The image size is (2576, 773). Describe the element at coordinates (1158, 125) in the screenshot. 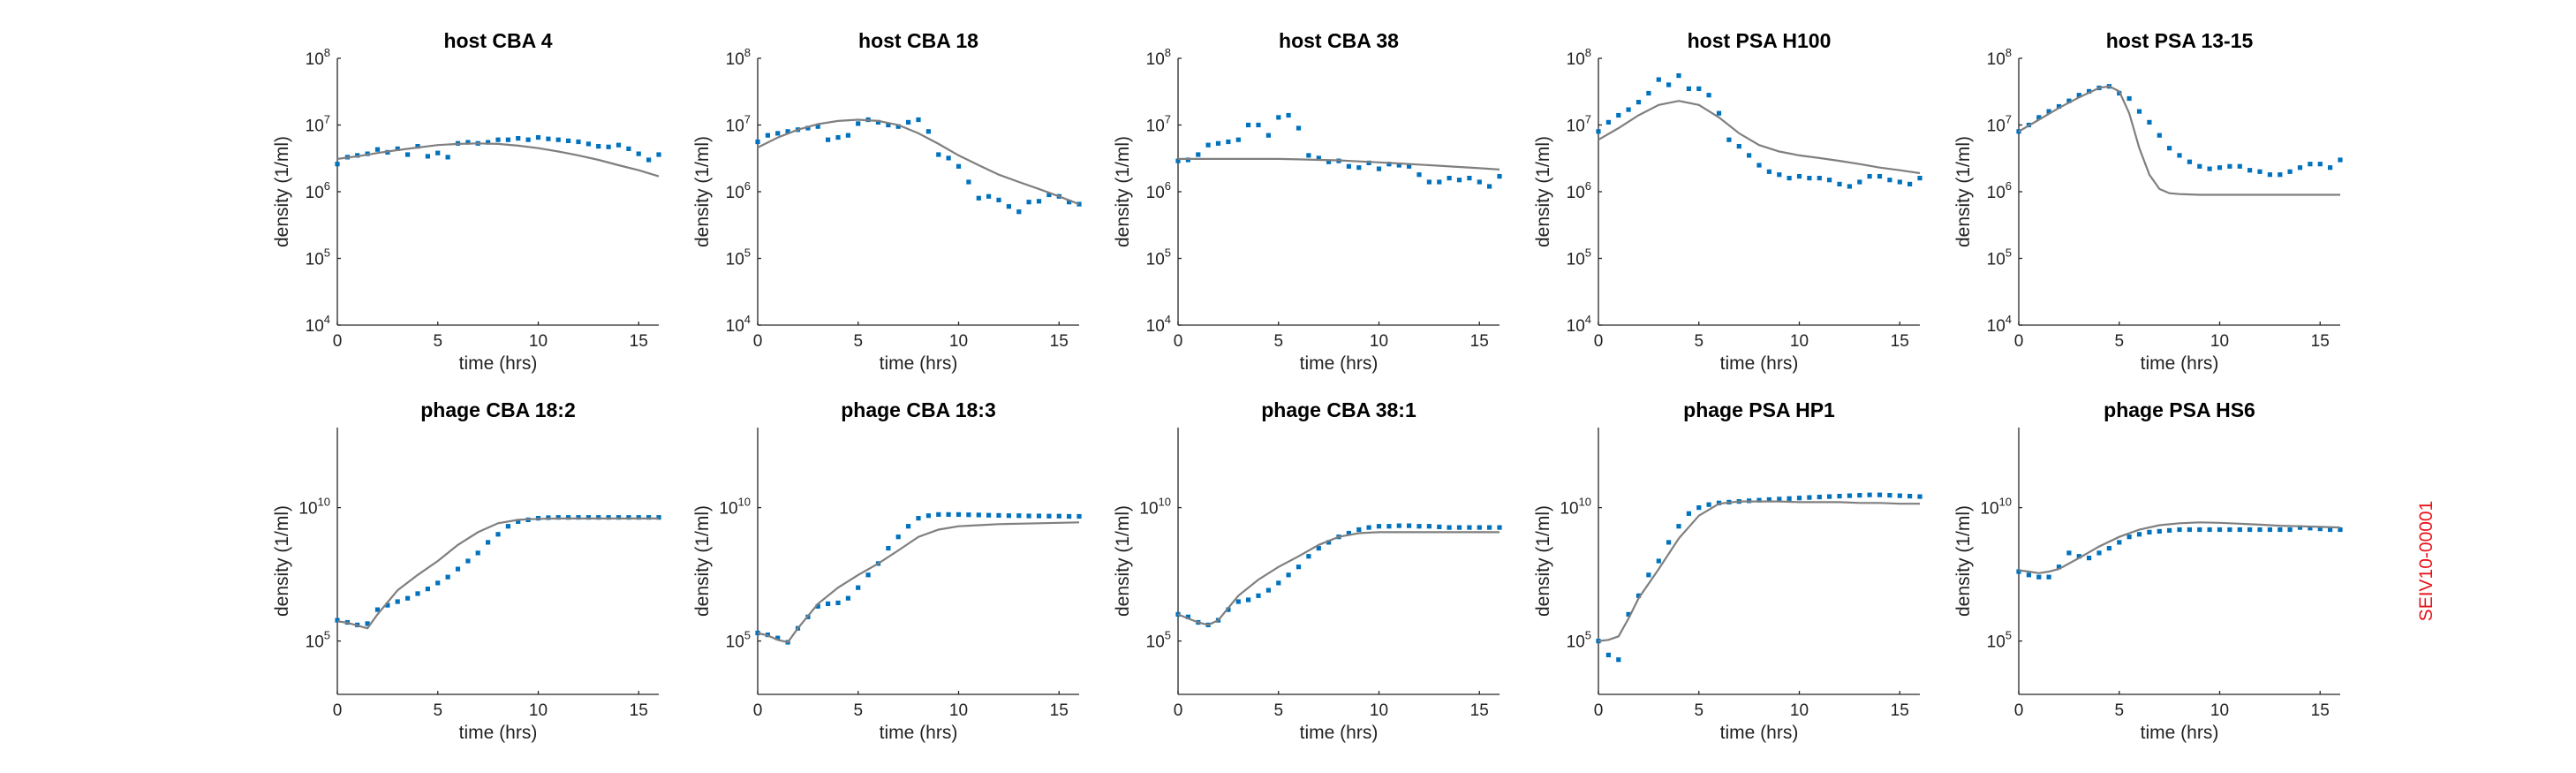

I see `y-tick-label: 10⁷` at that location.